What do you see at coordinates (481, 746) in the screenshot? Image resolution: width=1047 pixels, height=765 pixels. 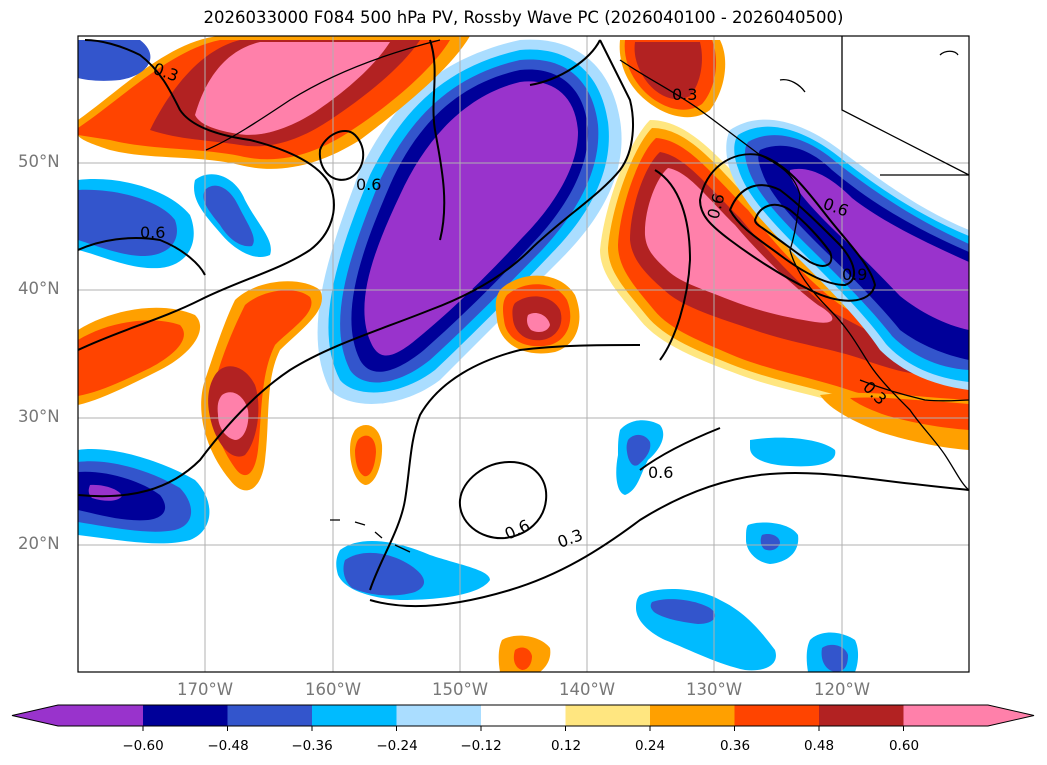 I see `colorbar-tick: −0.12` at bounding box center [481, 746].